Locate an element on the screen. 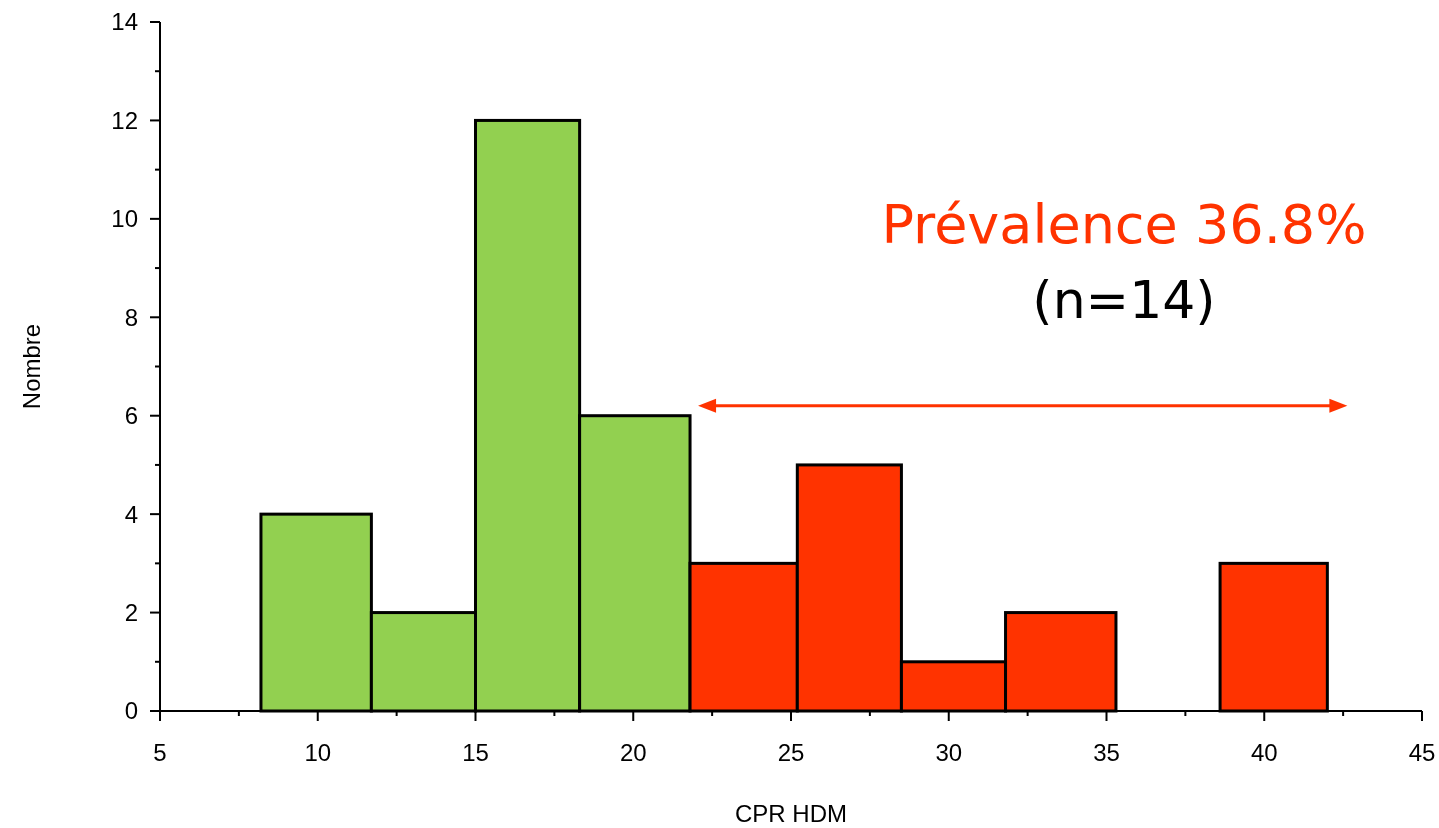 The height and width of the screenshot is (828, 1439). x-tick-label: 10 is located at coordinates (318, 752).